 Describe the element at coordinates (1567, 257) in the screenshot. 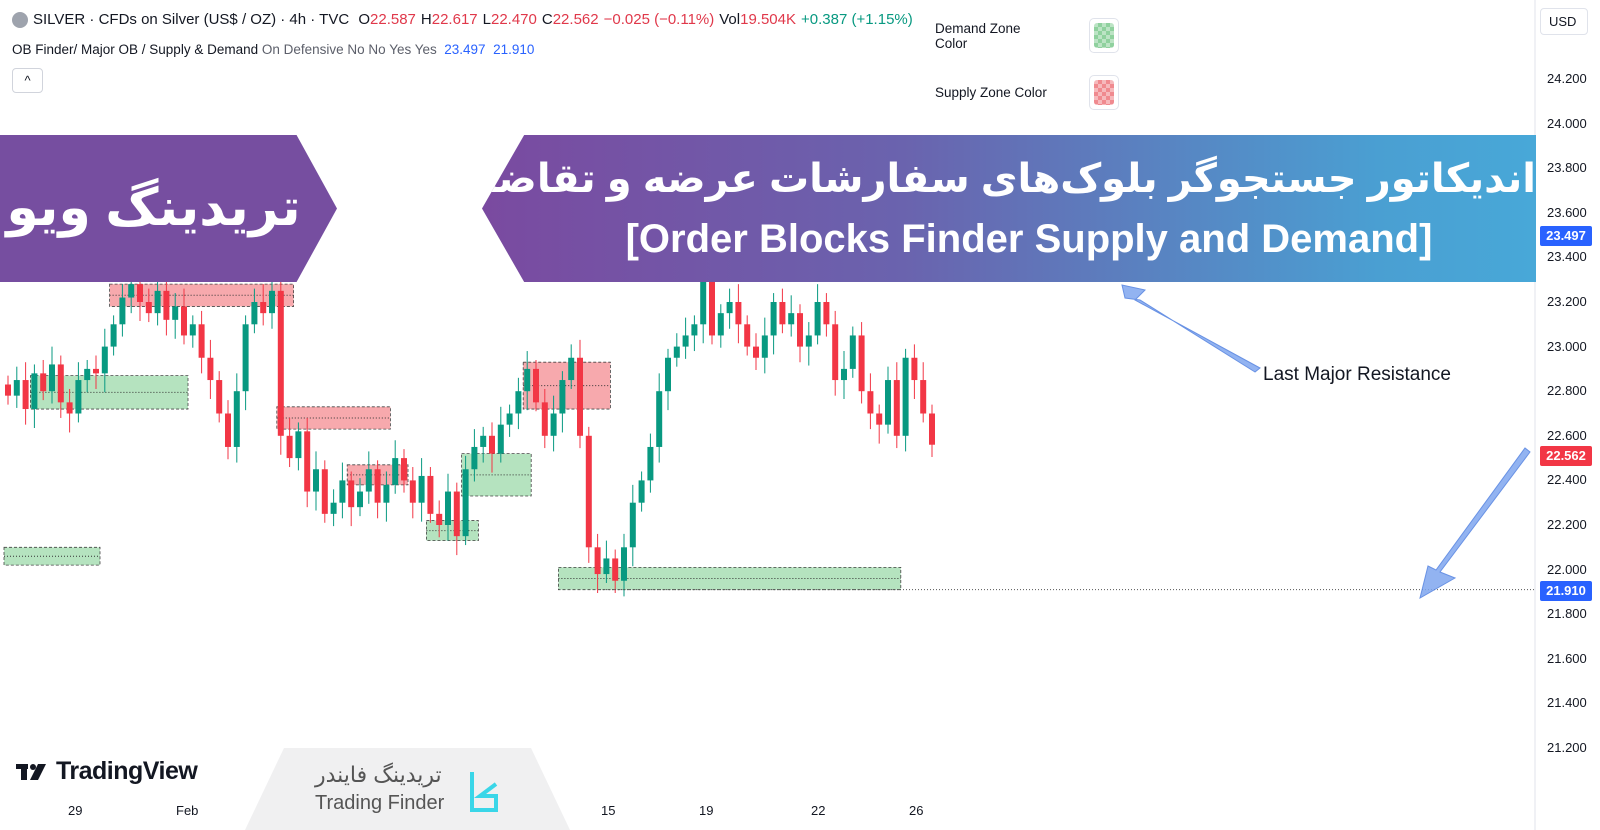

I see `price-tick: 23.400` at that location.